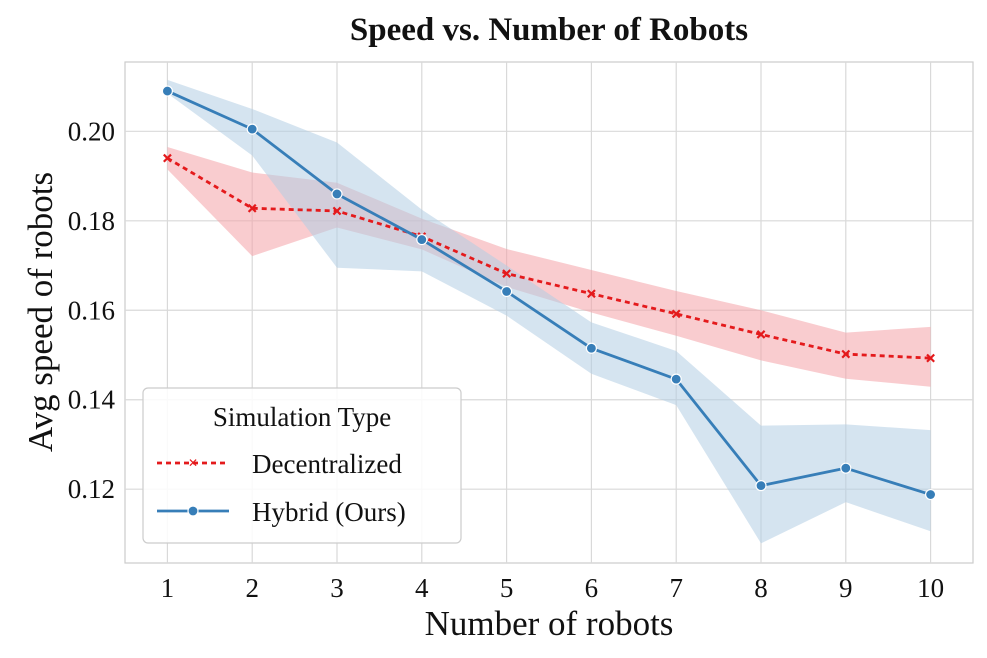 This screenshot has width=987, height=658. Describe the element at coordinates (846, 588) in the screenshot. I see `x-tick-label: 9` at that location.